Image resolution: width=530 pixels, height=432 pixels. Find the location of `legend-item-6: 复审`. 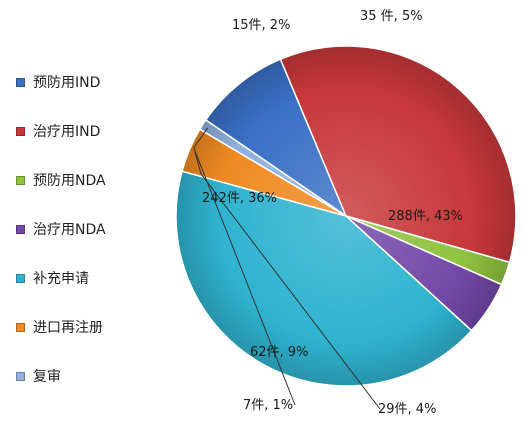

legend-item-6: 复审 is located at coordinates (38, 376).